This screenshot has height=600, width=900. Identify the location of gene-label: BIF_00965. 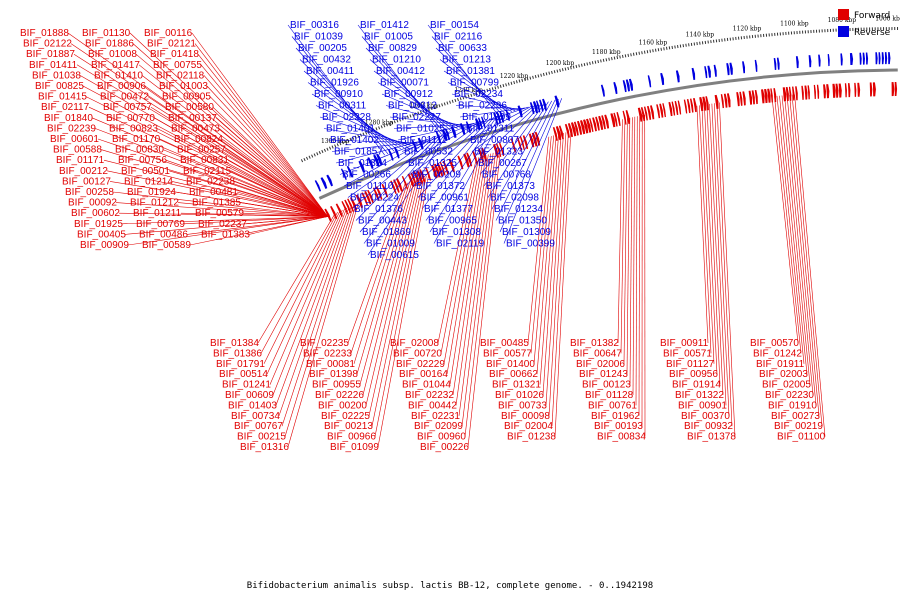
(452, 221).